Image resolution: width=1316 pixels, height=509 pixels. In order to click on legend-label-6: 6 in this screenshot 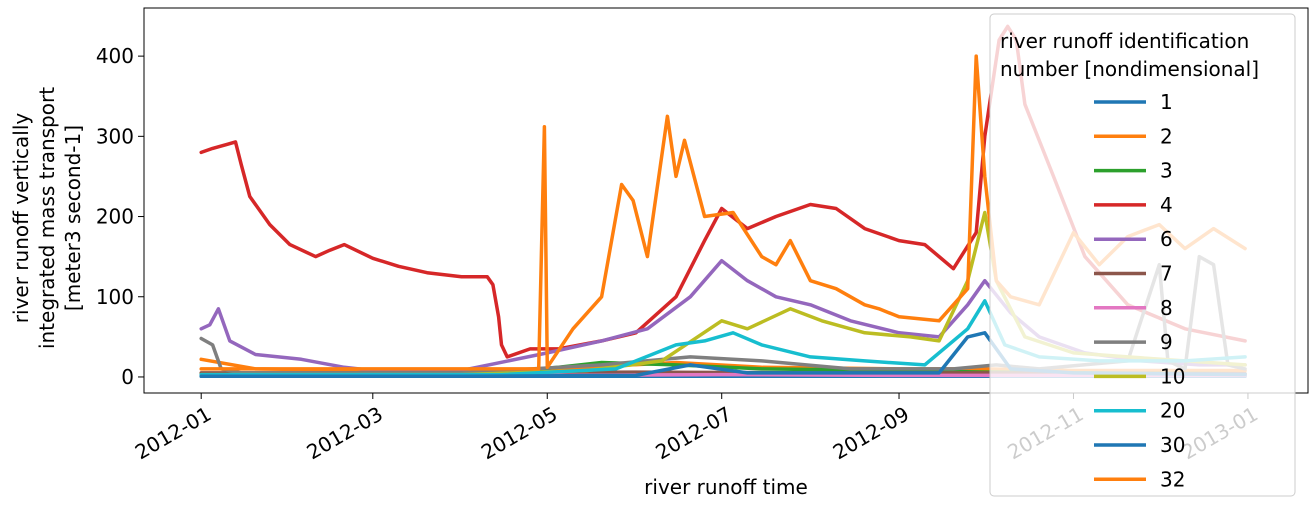, I will do `click(1166, 239)`.